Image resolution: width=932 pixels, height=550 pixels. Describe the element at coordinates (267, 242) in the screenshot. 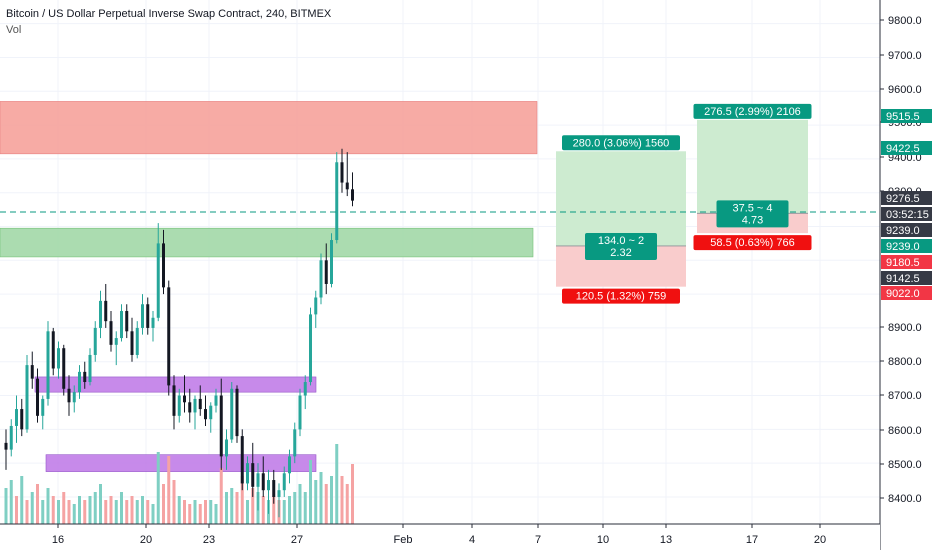

I see `support-zone` at that location.